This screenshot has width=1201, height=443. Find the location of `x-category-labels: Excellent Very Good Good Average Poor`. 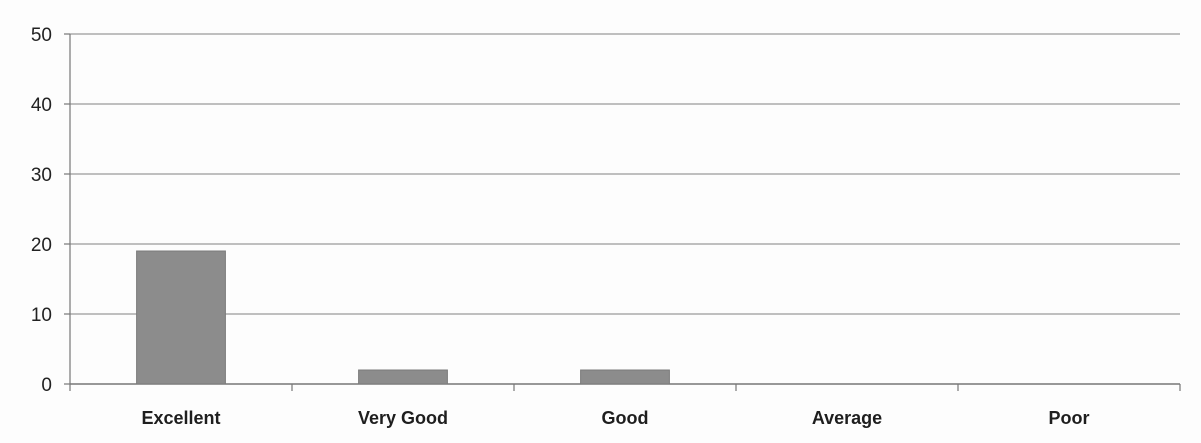

x-category-labels: Excellent Very Good Good Average Poor is located at coordinates (615, 418).